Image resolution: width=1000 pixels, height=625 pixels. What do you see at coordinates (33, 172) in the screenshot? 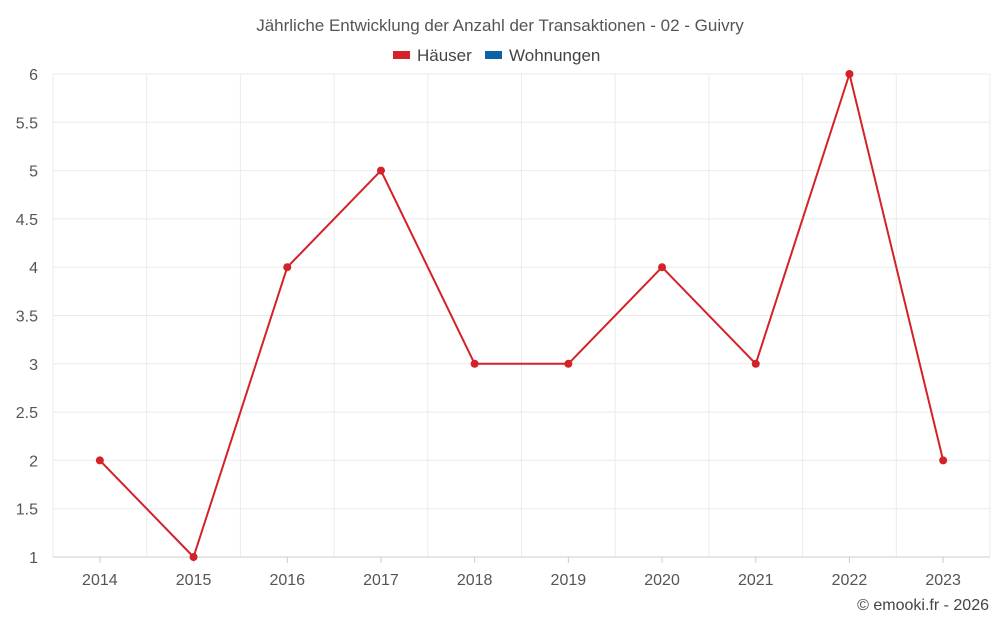
I see `y-tick-label: 5` at bounding box center [33, 172].